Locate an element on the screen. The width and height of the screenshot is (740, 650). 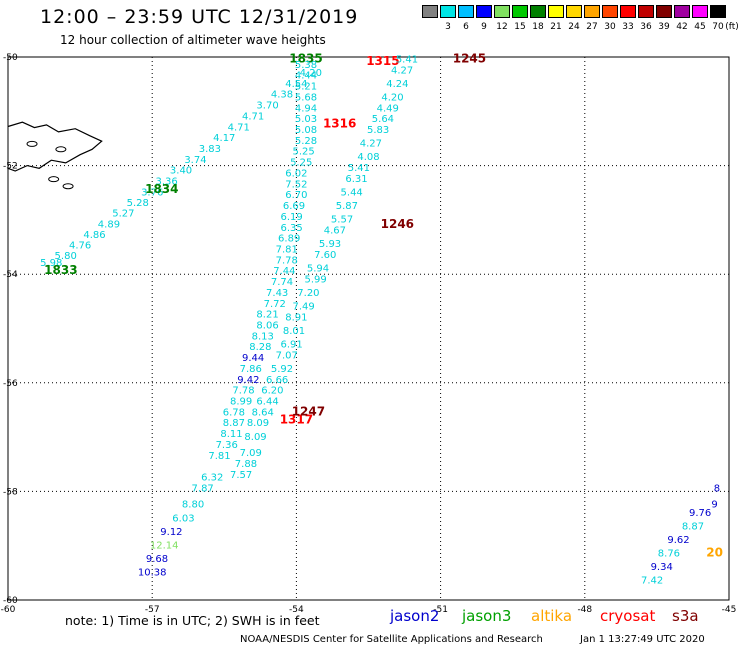
colorbar-label: 3 is located at coordinates (448, 27).